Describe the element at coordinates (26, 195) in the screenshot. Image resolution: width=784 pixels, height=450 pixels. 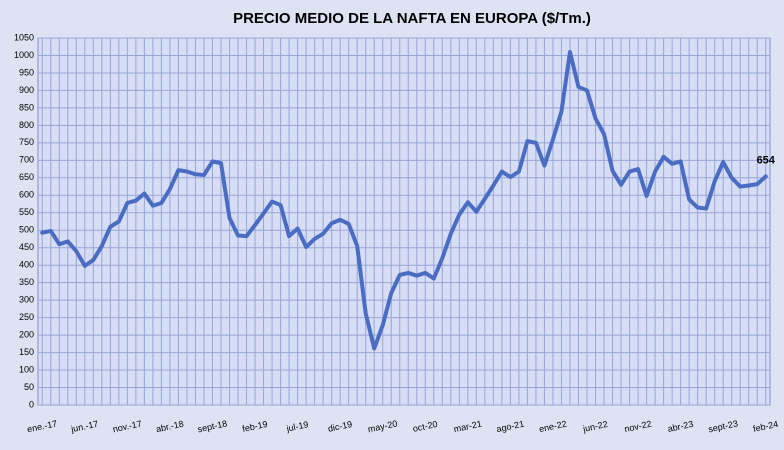
I see `y-tick-label: 600` at that location.